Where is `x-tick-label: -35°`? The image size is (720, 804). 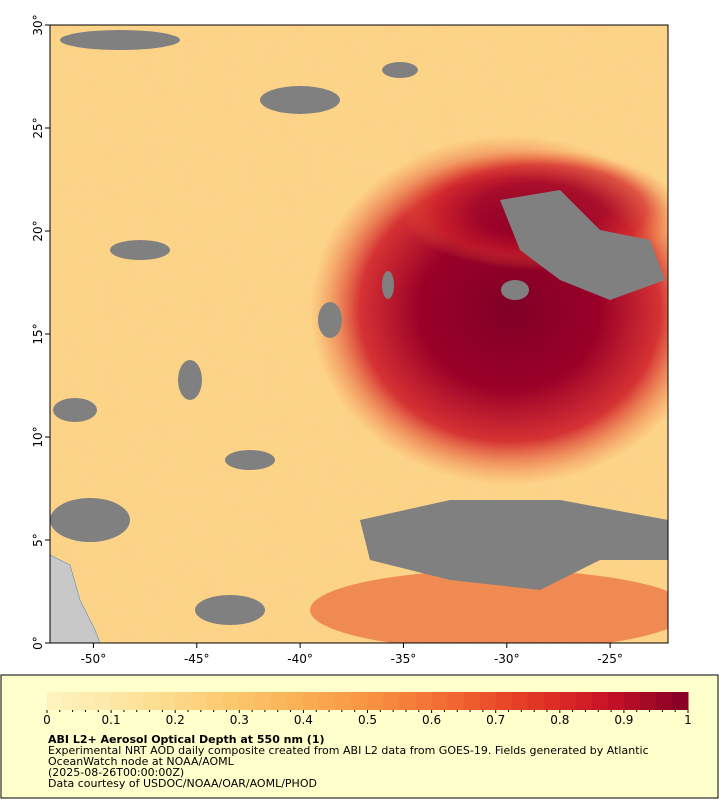 x-tick-label: -35° is located at coordinates (404, 659).